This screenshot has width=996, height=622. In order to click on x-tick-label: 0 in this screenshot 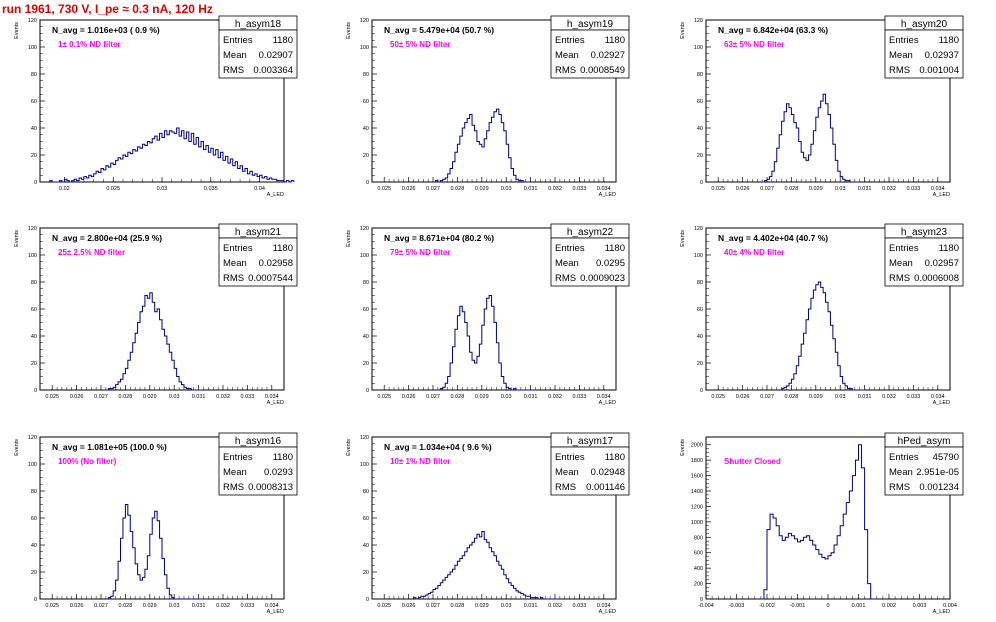, I will do `click(827, 606)`.